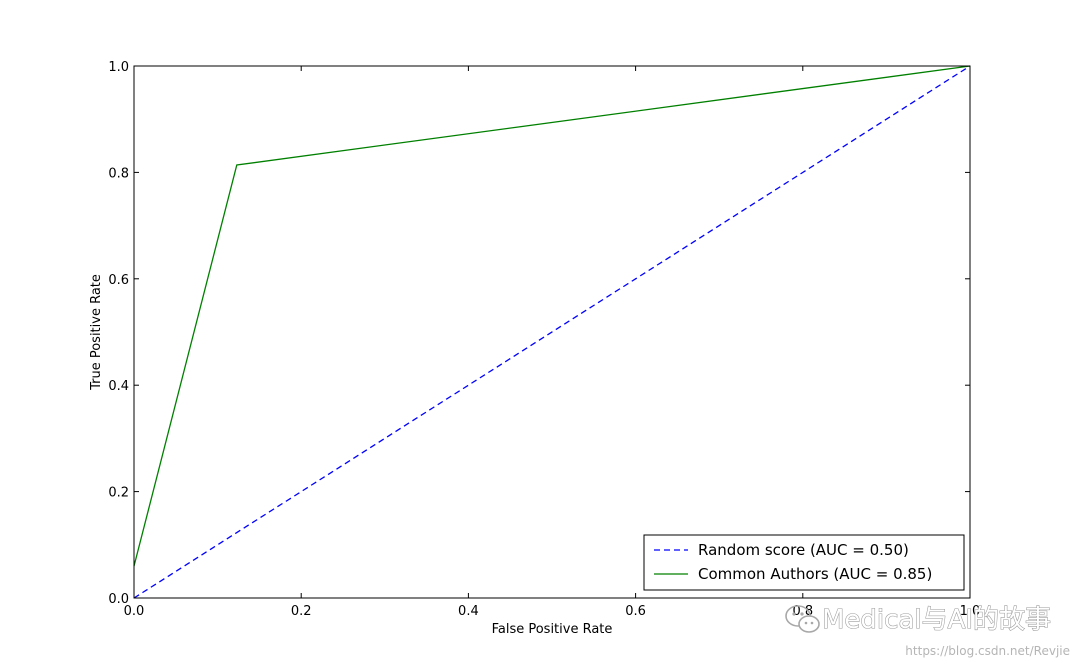 The image size is (1080, 665). Describe the element at coordinates (552, 629) in the screenshot. I see `x-axis-label: False Positive Rate` at that location.